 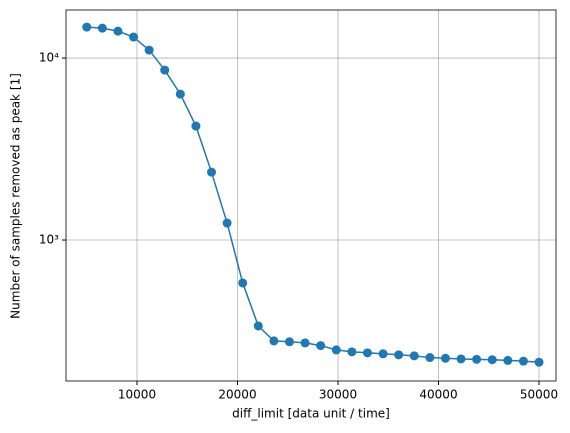 What do you see at coordinates (49, 240) in the screenshot?
I see `y-tick-label: 10³` at bounding box center [49, 240].